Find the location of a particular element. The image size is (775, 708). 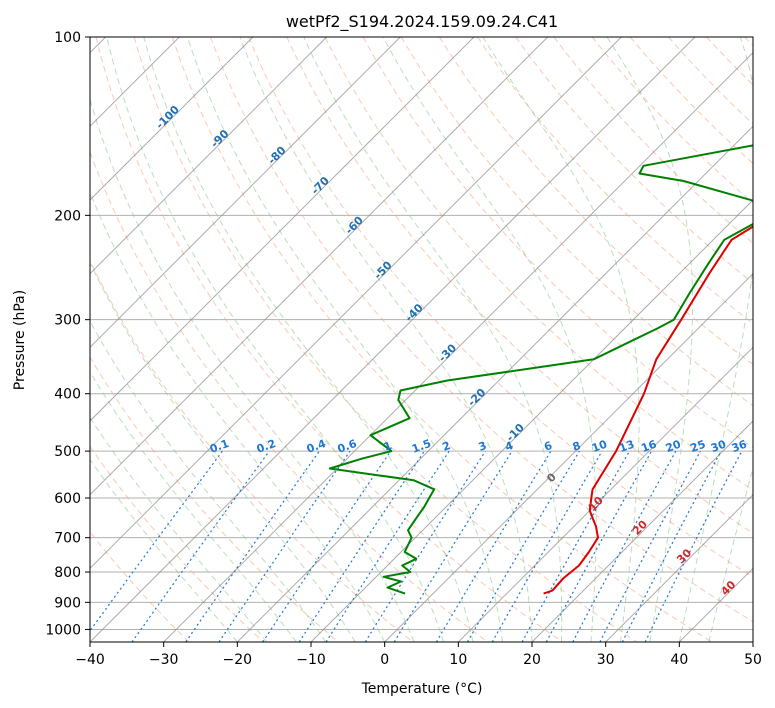

x-tick-label: 30 is located at coordinates (606, 660).